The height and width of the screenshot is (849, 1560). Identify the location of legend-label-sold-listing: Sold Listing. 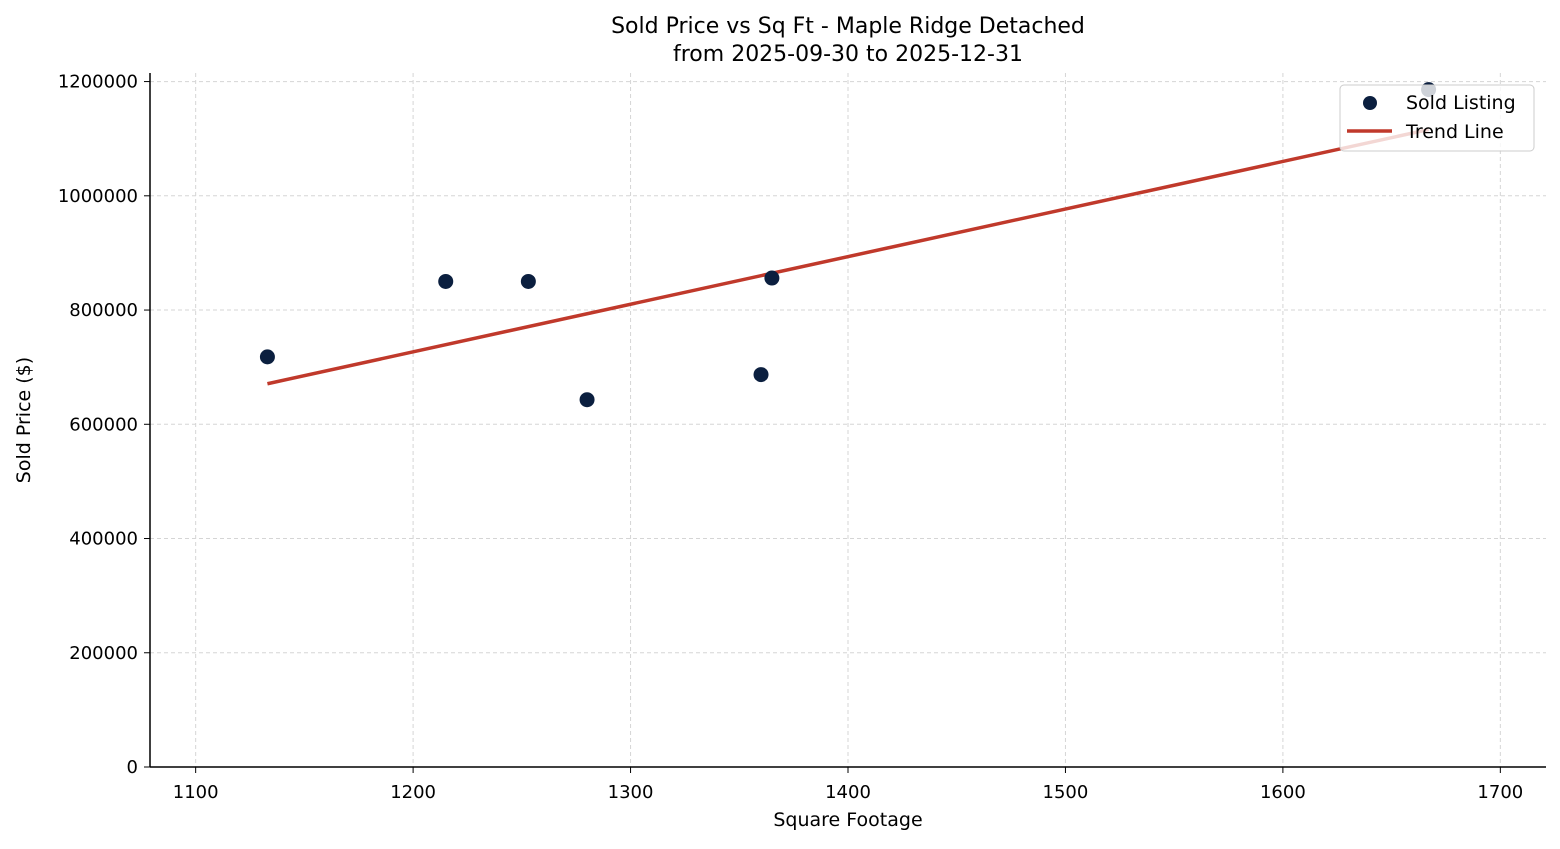
(1461, 103).